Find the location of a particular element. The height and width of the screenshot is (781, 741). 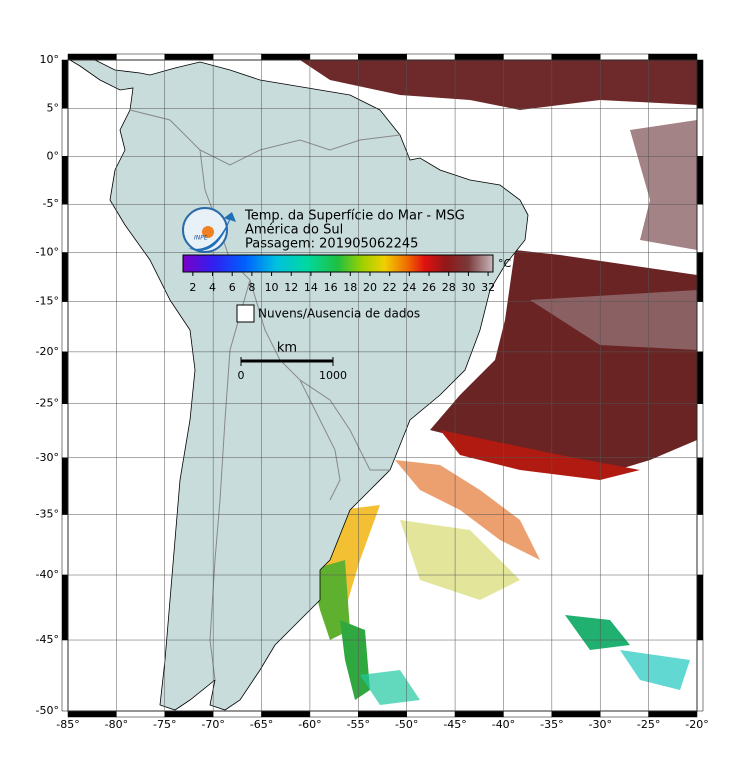

lon-tick-label: -60° is located at coordinates (309, 724).